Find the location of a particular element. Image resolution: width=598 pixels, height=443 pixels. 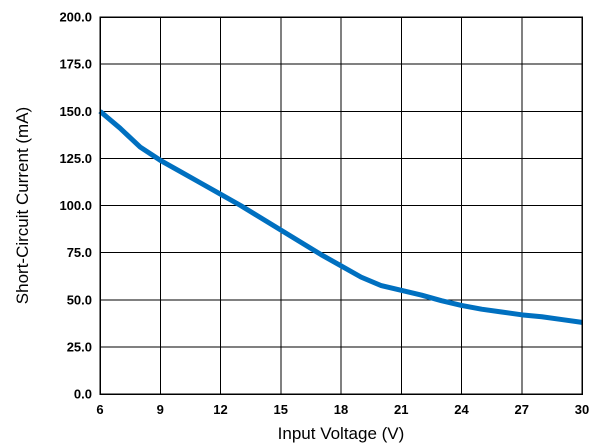

y-tick-label: 75.0 is located at coordinates (79, 252).